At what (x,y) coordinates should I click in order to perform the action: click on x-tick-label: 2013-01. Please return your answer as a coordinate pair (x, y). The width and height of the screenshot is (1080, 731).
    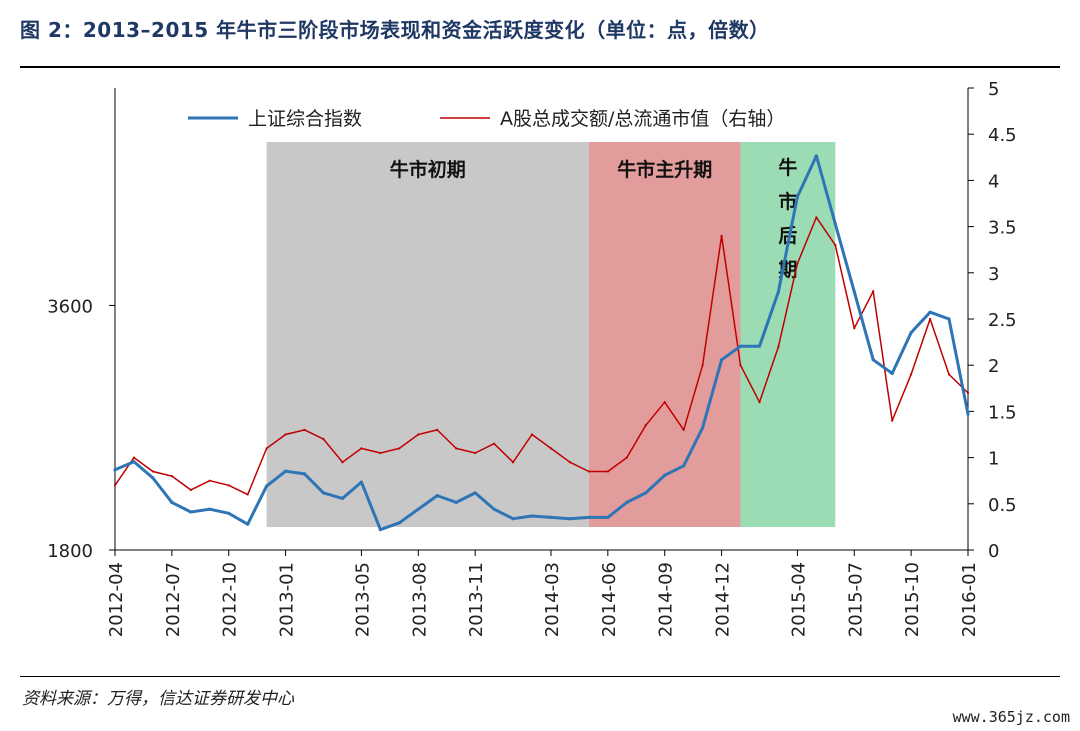
    Looking at the image, I should click on (287, 599).